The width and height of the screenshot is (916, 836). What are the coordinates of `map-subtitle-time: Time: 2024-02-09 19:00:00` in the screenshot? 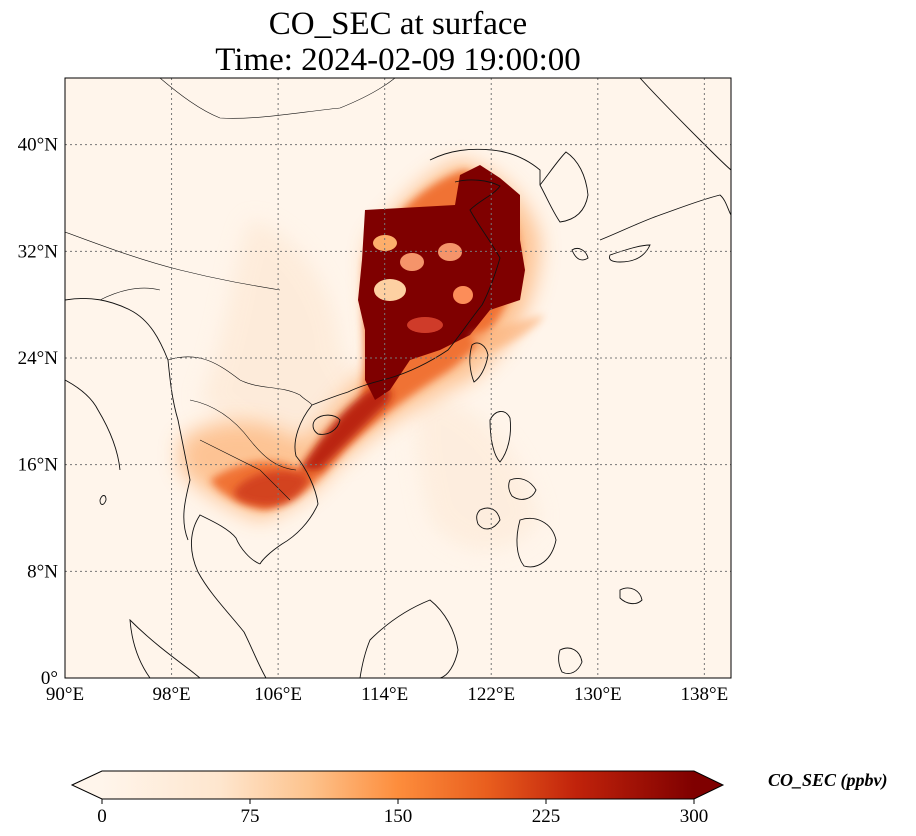 It's located at (398, 60).